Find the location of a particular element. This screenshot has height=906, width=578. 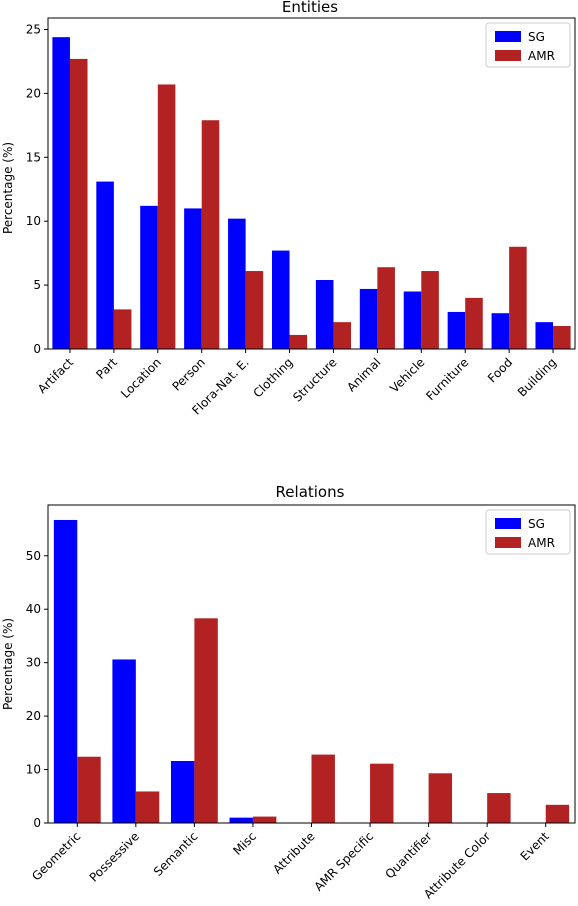

entities-bar-sg-flora-nat-e is located at coordinates (237, 283).